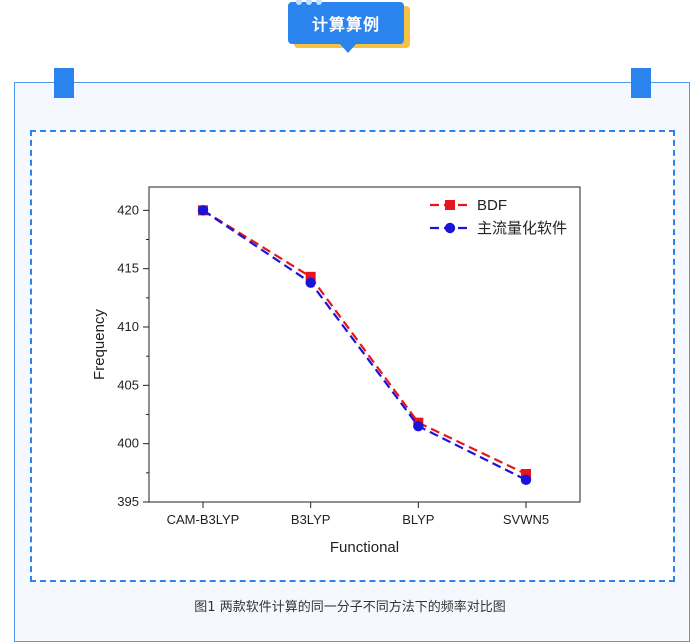  What do you see at coordinates (128, 501) in the screenshot?
I see `y-tick-label: 395` at bounding box center [128, 501].